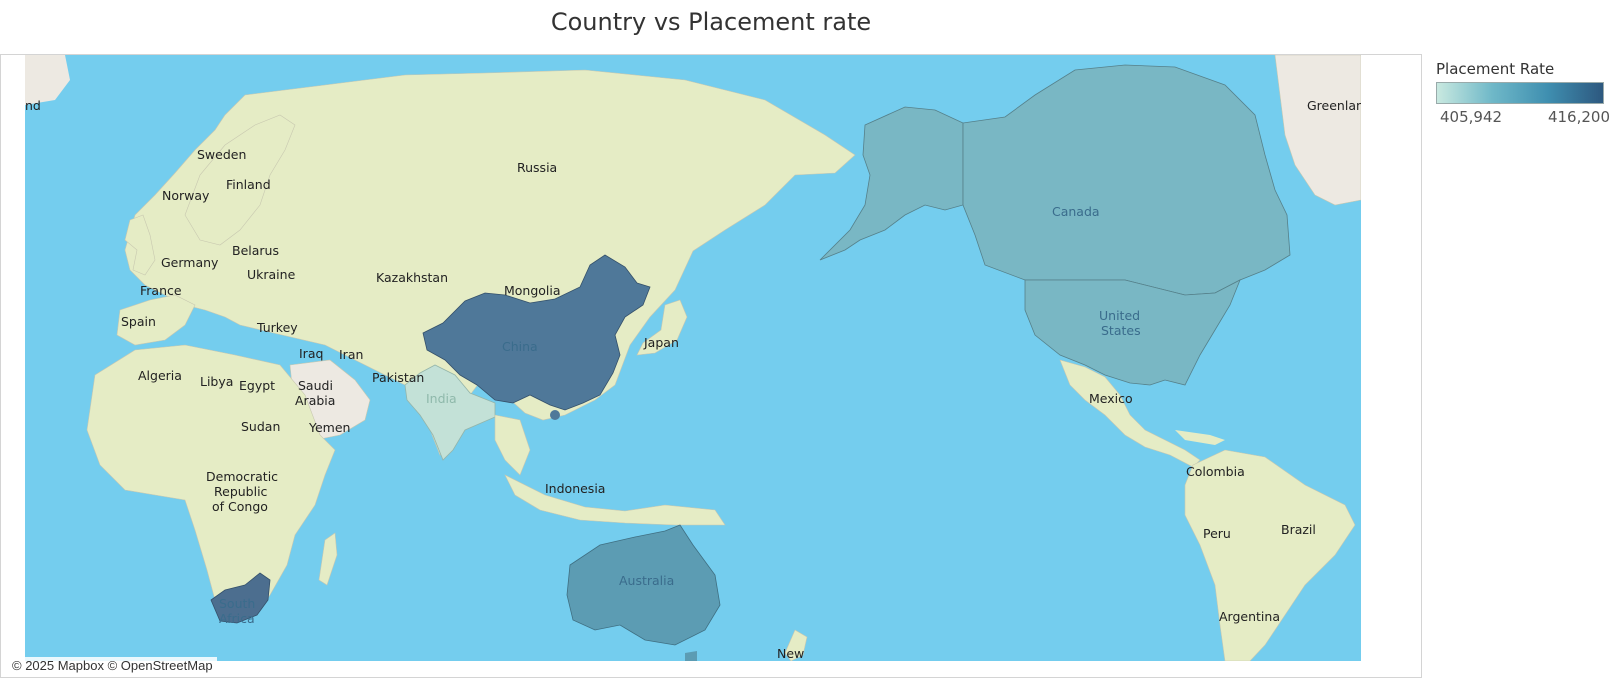  I want to click on land-greenland, so click(1317, 130).